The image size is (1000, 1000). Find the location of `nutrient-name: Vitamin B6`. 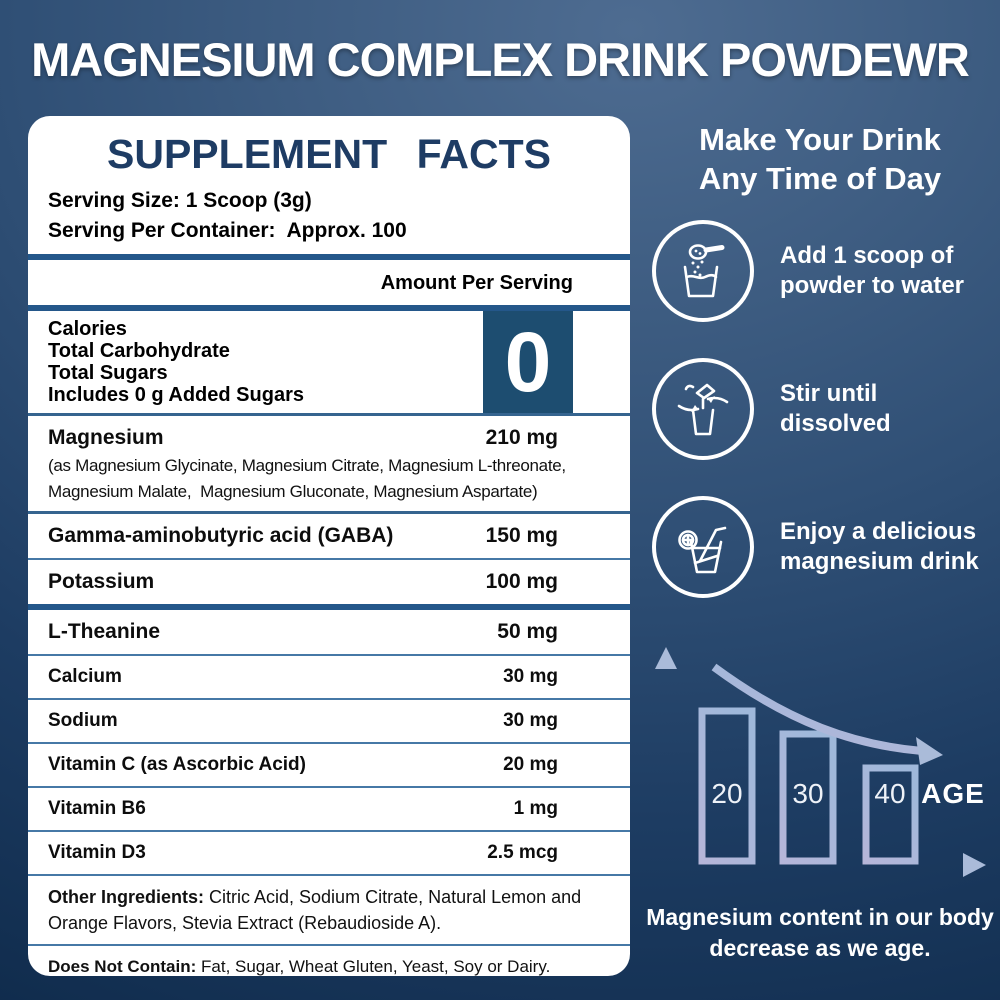

nutrient-name: Vitamin B6 is located at coordinates (97, 808).